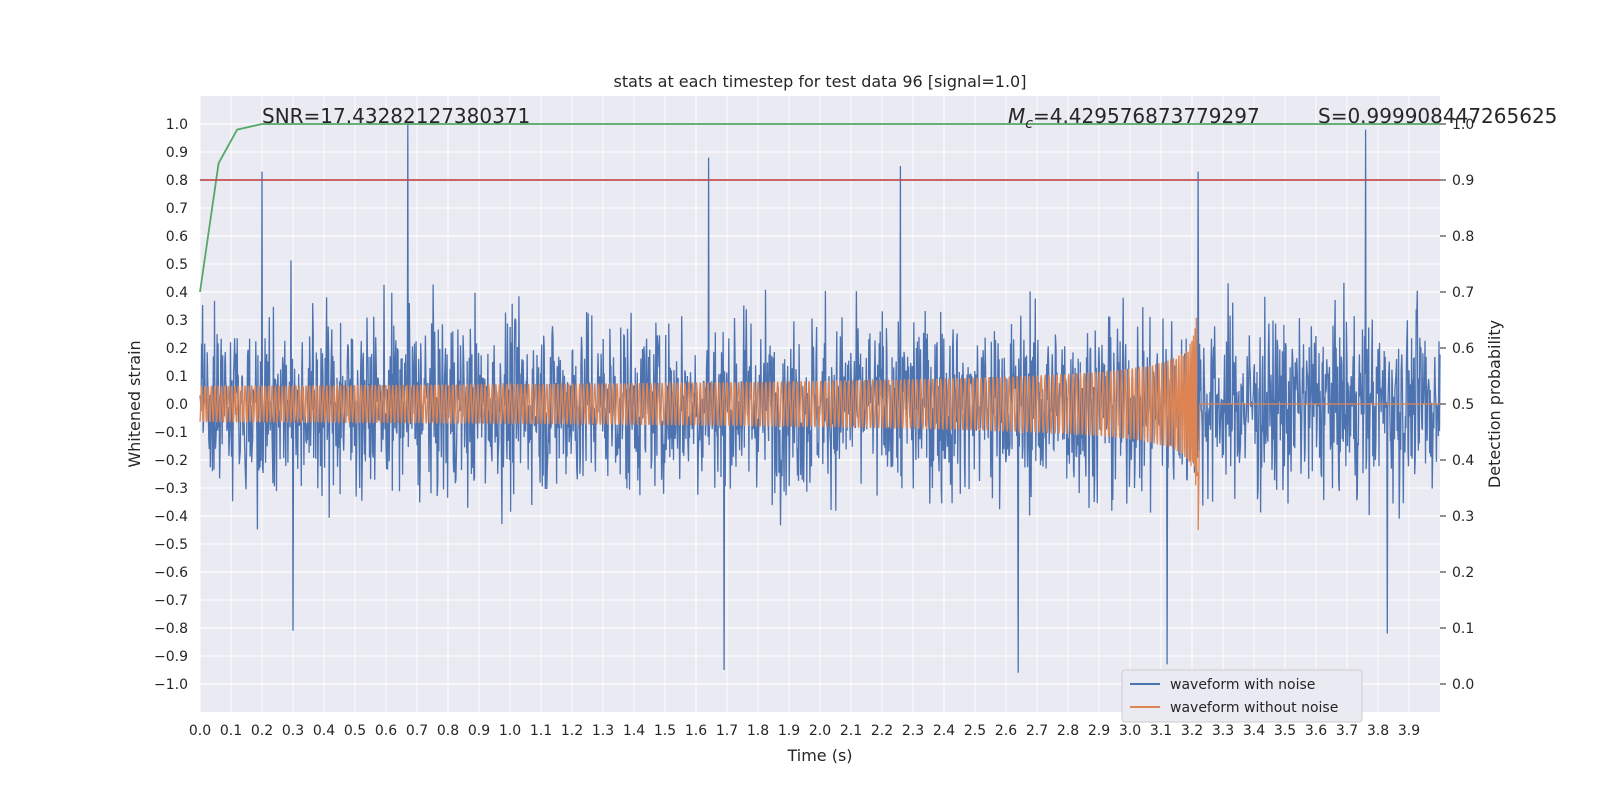  What do you see at coordinates (396, 116) in the screenshot?
I see `snr-annotation: SNR=17.43282127380371` at bounding box center [396, 116].